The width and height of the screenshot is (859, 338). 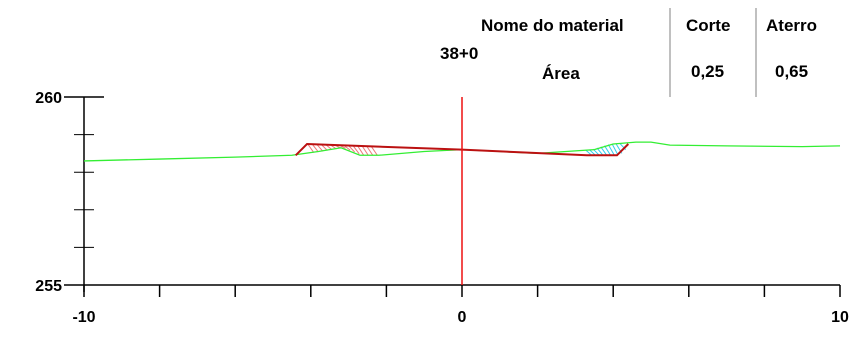 What do you see at coordinates (561, 73) in the screenshot?
I see `table-row-label: Área` at bounding box center [561, 73].